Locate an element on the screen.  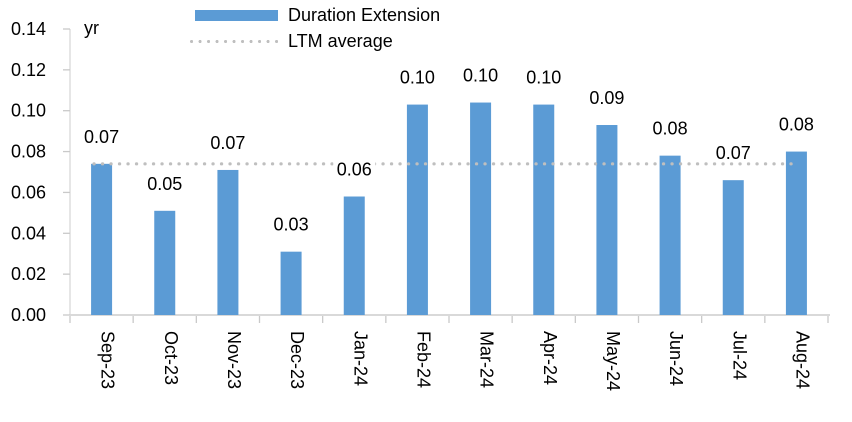
x-axis-tick-label: Feb-24 is located at coordinates (423, 359).